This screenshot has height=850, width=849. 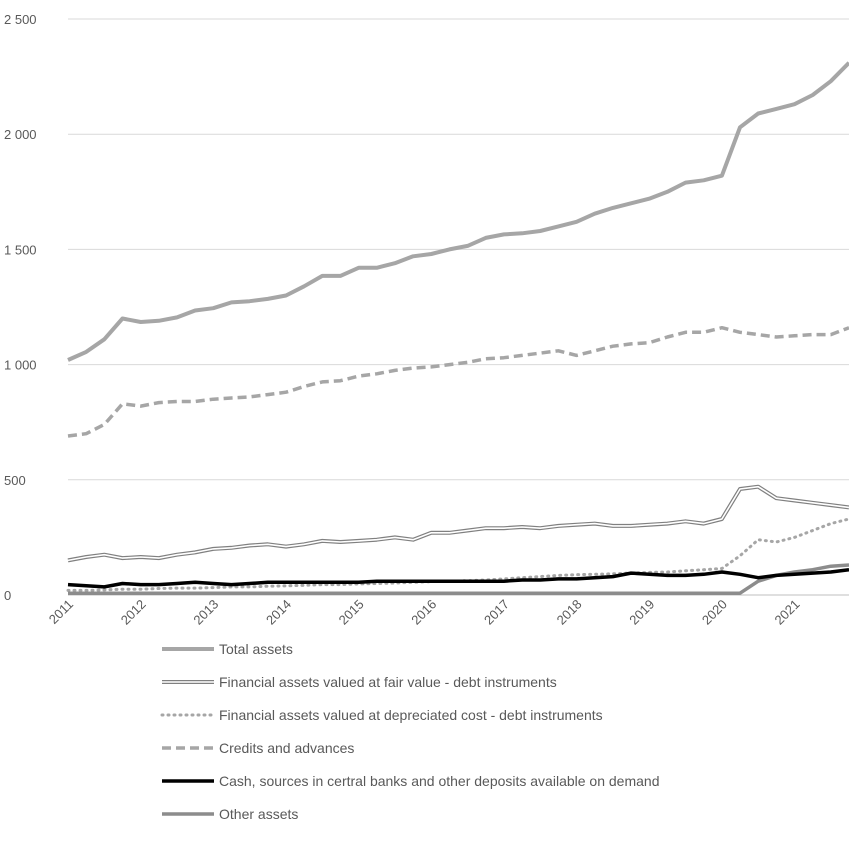 What do you see at coordinates (256, 649) in the screenshot?
I see `legend-label: Total assets` at bounding box center [256, 649].